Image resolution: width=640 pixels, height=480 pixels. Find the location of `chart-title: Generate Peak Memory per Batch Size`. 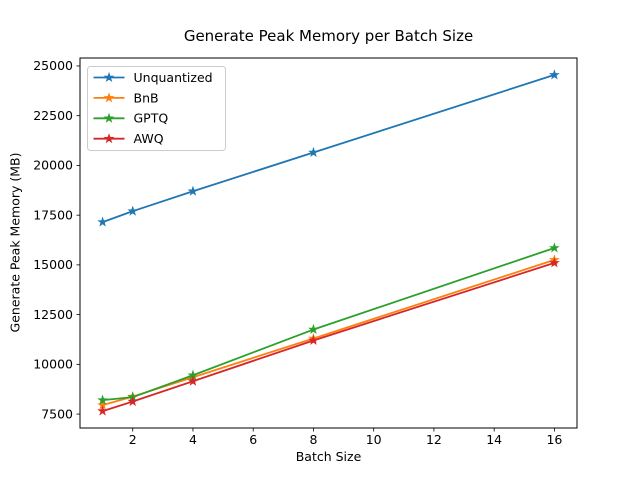

chart-title: Generate Peak Memory per Batch Size is located at coordinates (328, 36).